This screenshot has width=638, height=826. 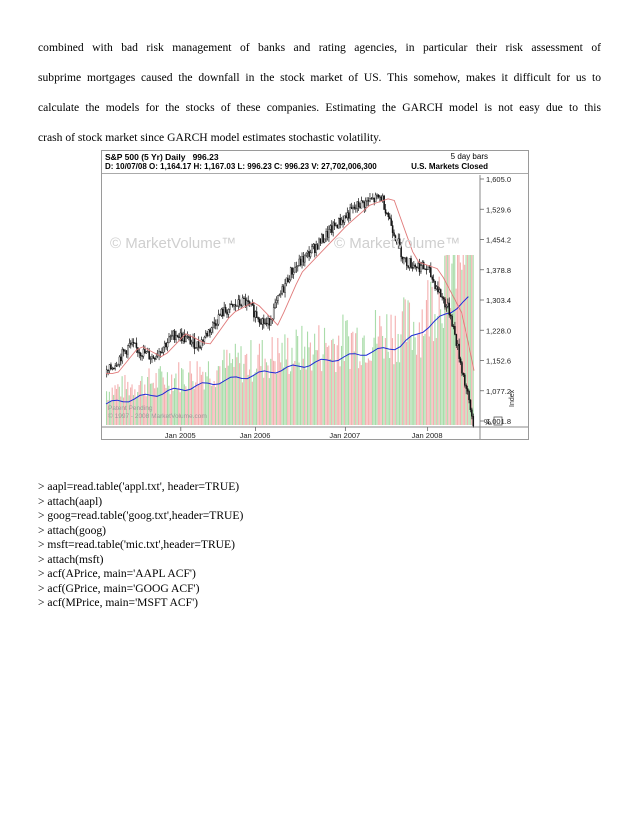 I want to click on code-line: > attach(goog), so click(x=72, y=530).